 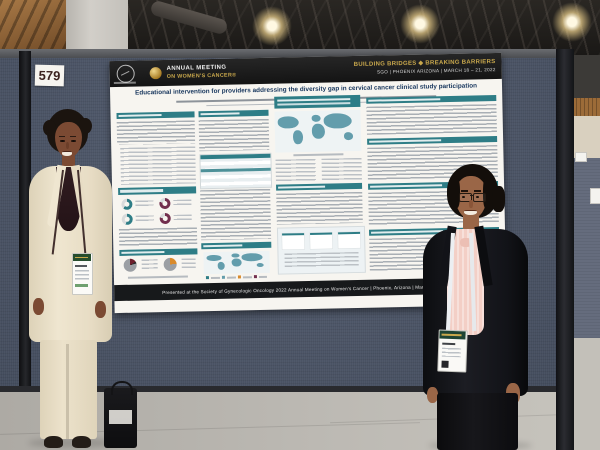 I want to click on wood-wall-strip, so click(x=586, y=107).